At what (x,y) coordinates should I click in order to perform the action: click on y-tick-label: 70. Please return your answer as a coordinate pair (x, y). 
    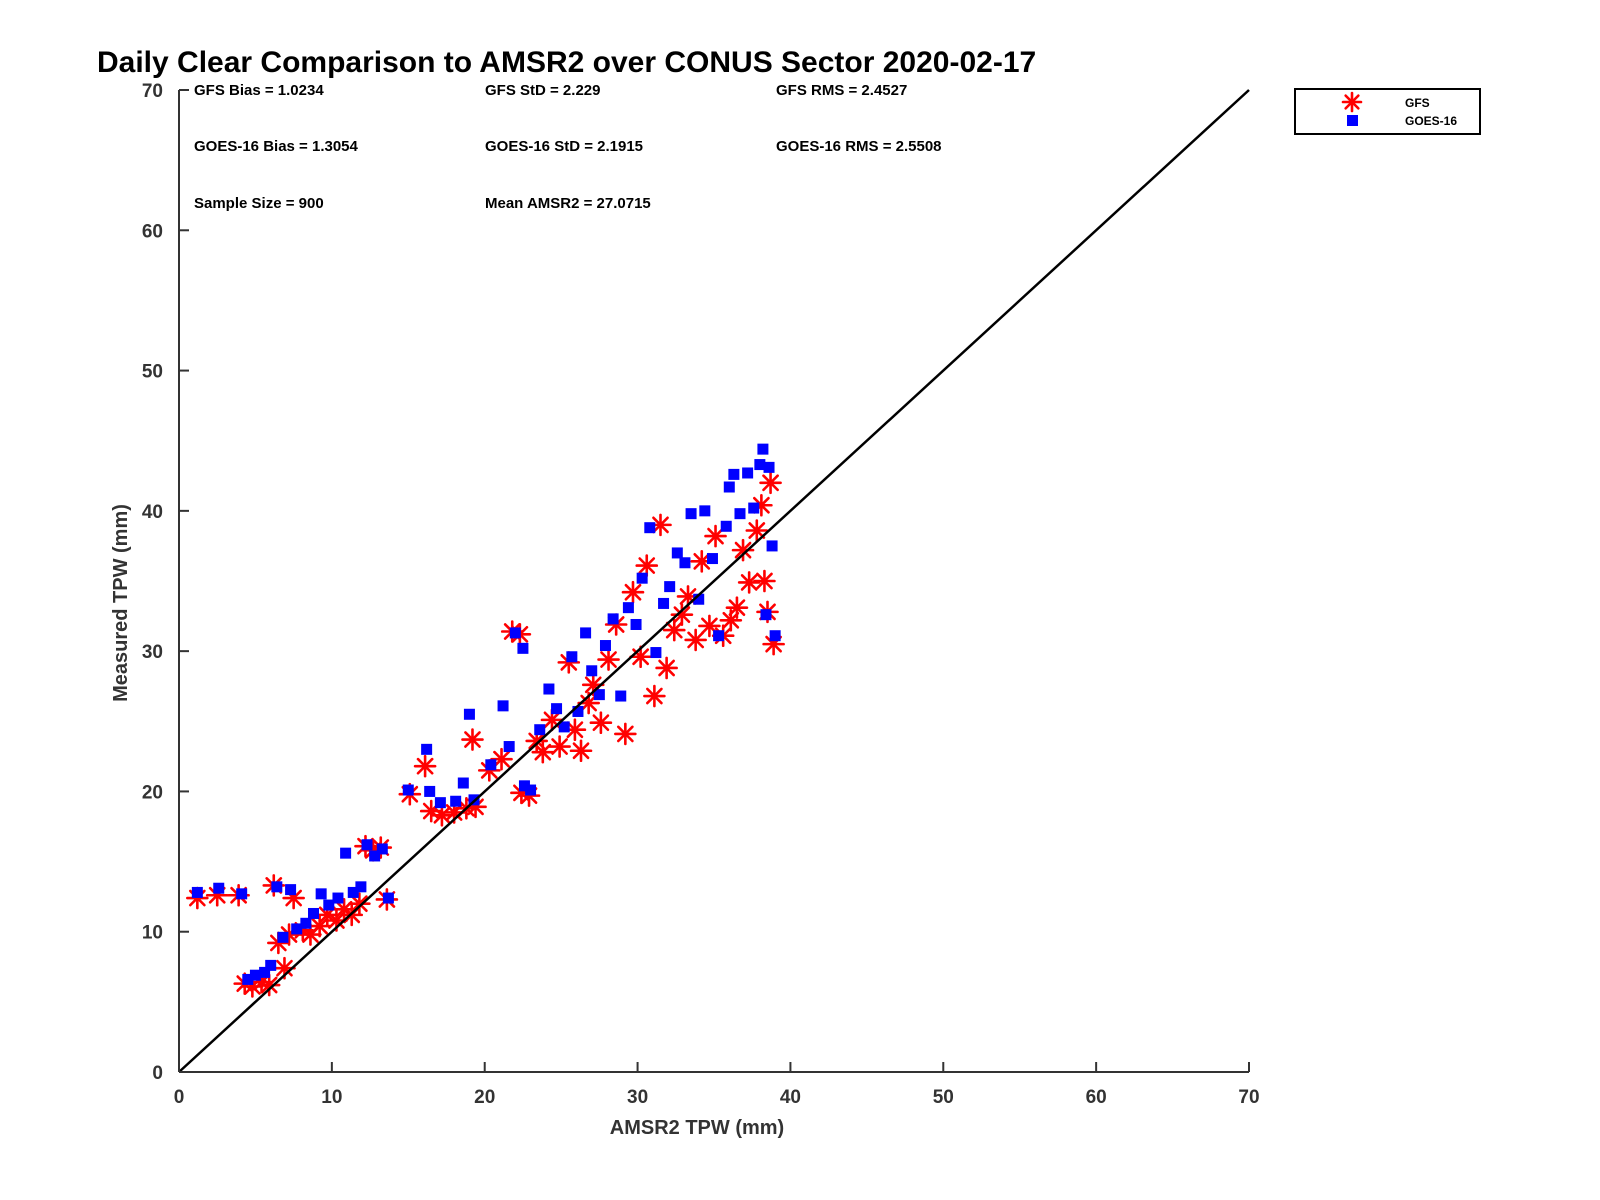
    Looking at the image, I should click on (152, 91).